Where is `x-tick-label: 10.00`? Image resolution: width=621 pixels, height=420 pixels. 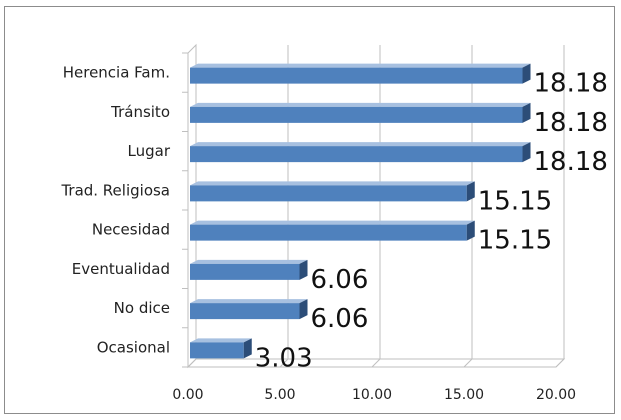 x-tick-label: 10.00 is located at coordinates (372, 395).